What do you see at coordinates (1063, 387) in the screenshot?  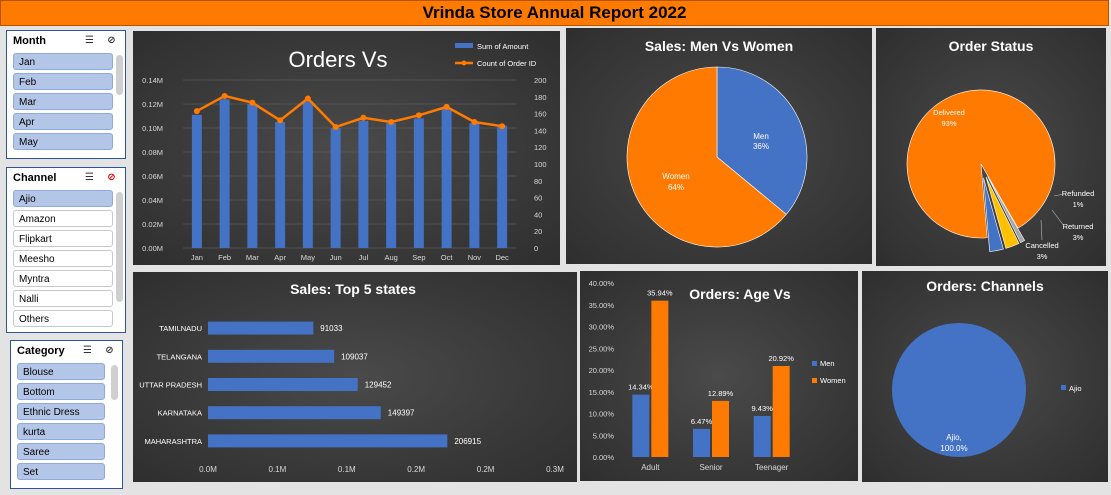 I see `legend-swatch-ajio` at bounding box center [1063, 387].